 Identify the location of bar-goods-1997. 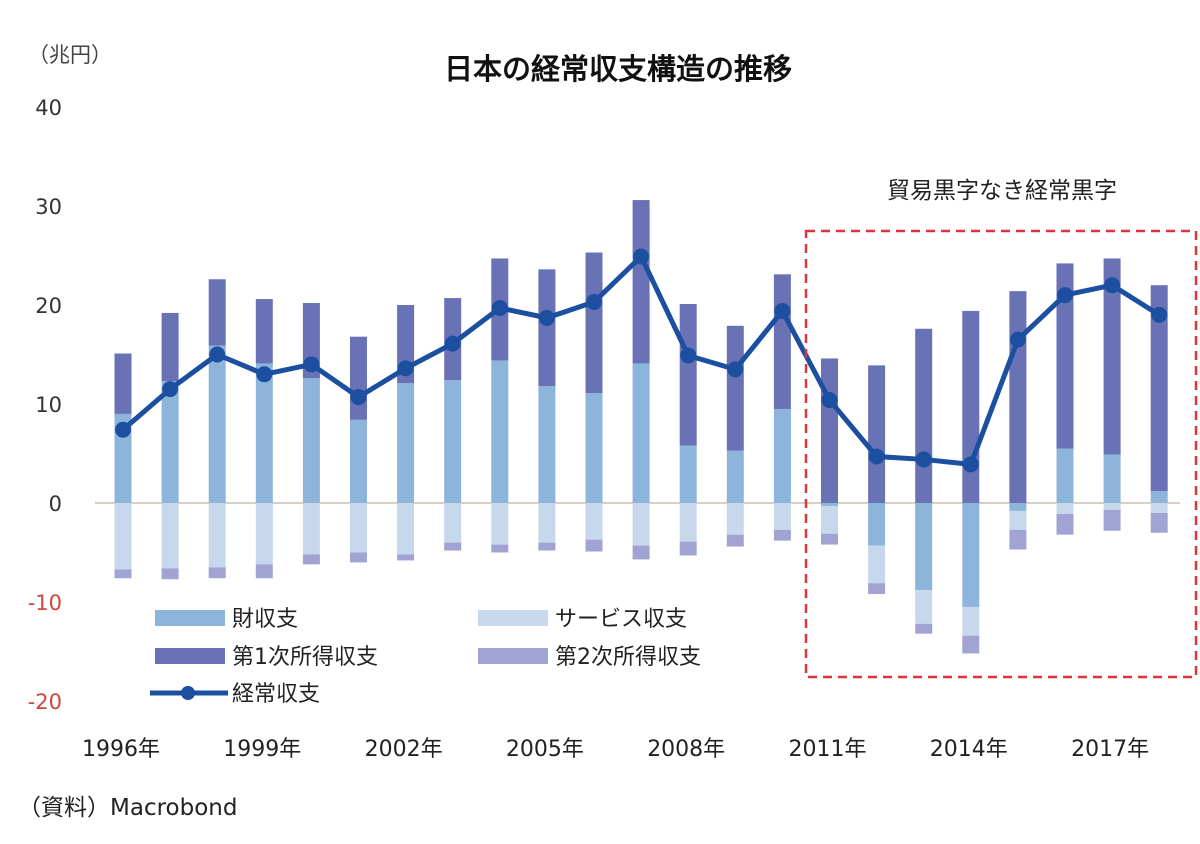
(170, 442).